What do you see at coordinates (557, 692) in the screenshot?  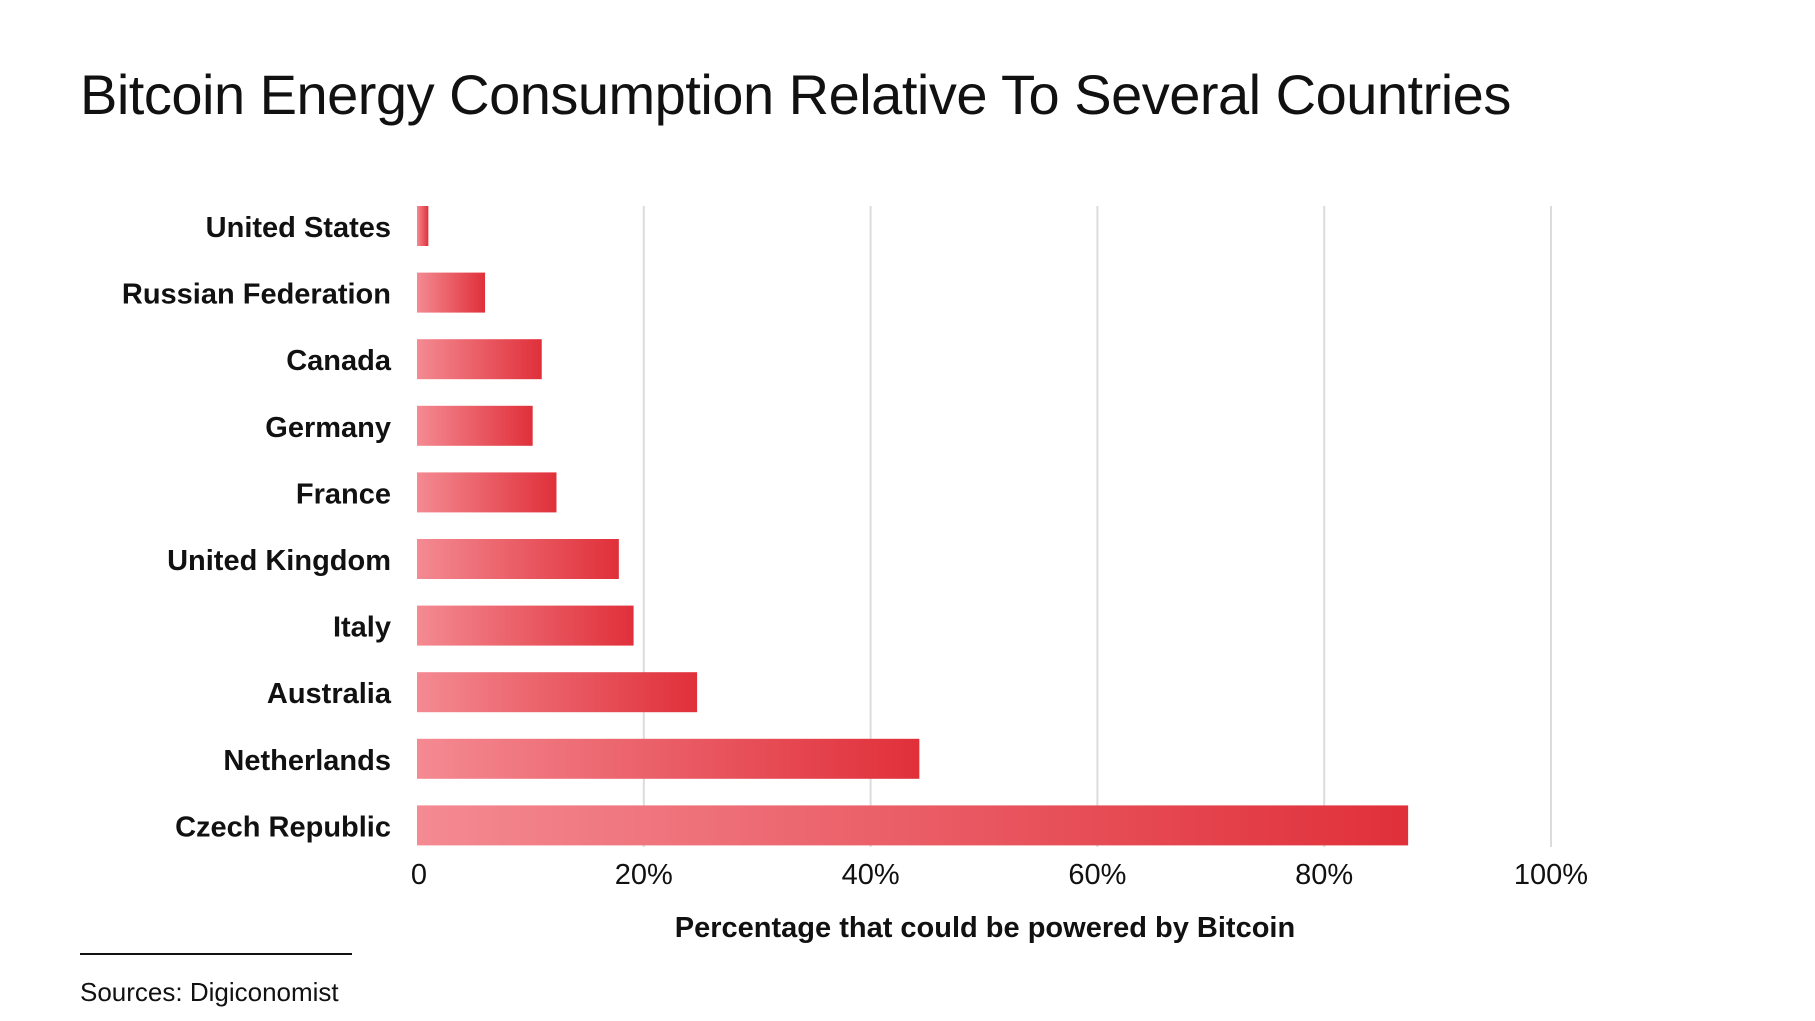 I see `bar-australia` at bounding box center [557, 692].